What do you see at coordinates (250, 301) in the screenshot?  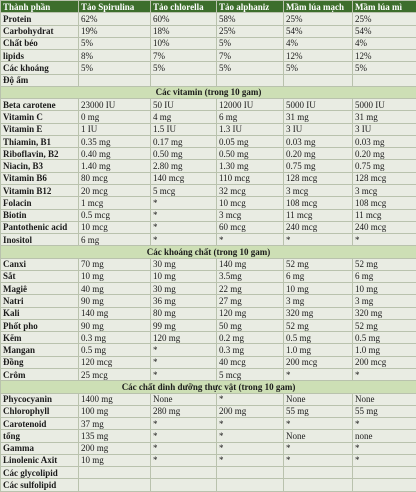 I see `value-cell: 27 mg` at bounding box center [250, 301].